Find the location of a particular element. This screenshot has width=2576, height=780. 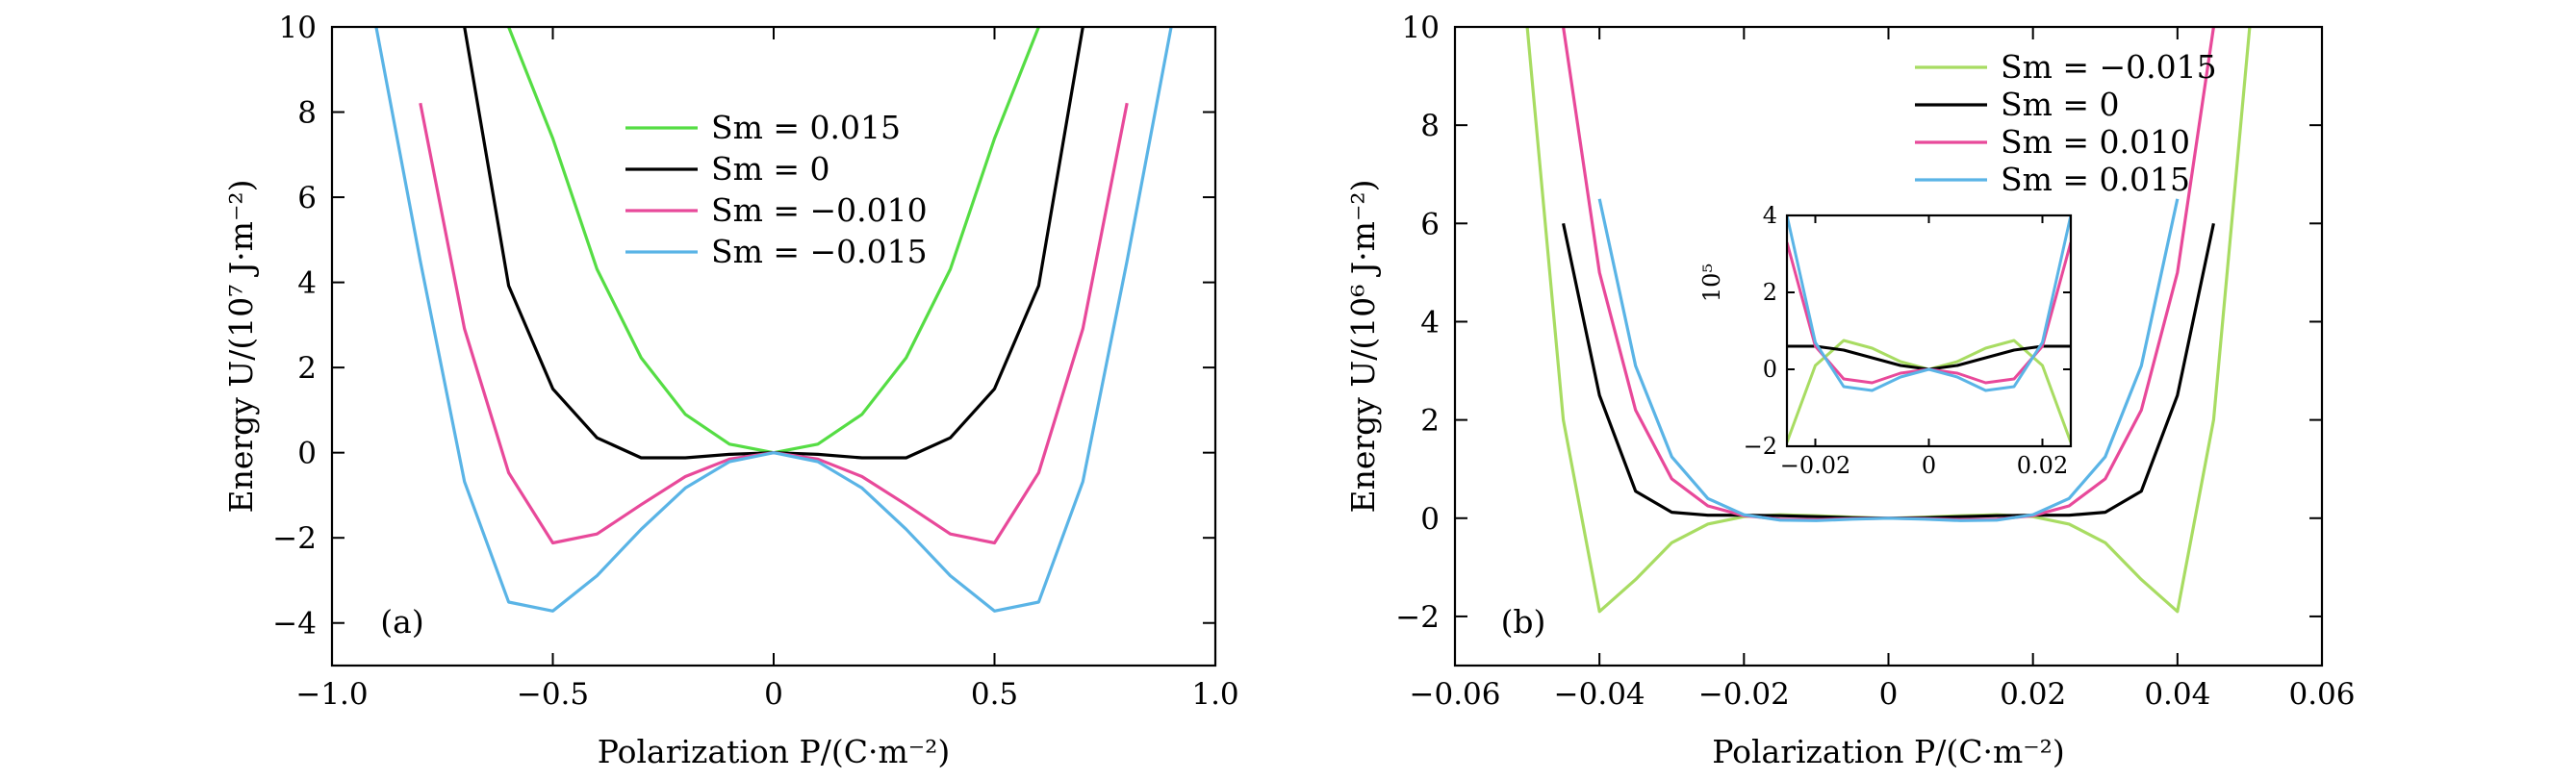

x-tick-label: 0.06 is located at coordinates (2321, 695).